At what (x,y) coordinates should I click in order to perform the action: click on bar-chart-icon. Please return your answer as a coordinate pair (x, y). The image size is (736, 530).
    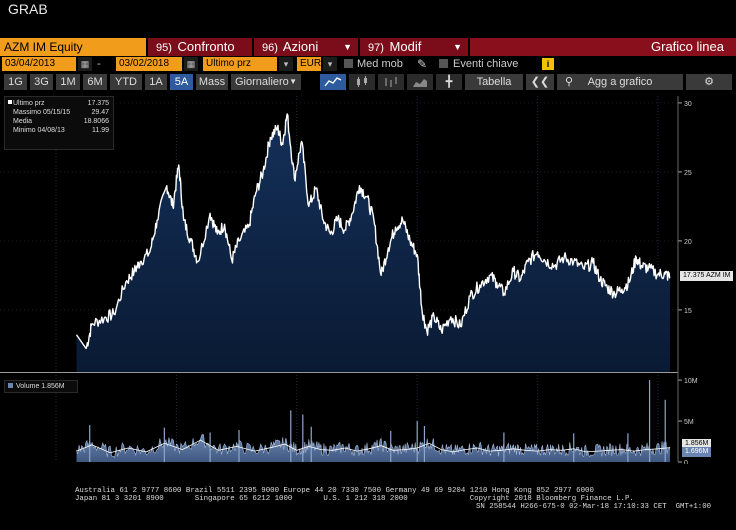
    Looking at the image, I should click on (391, 82).